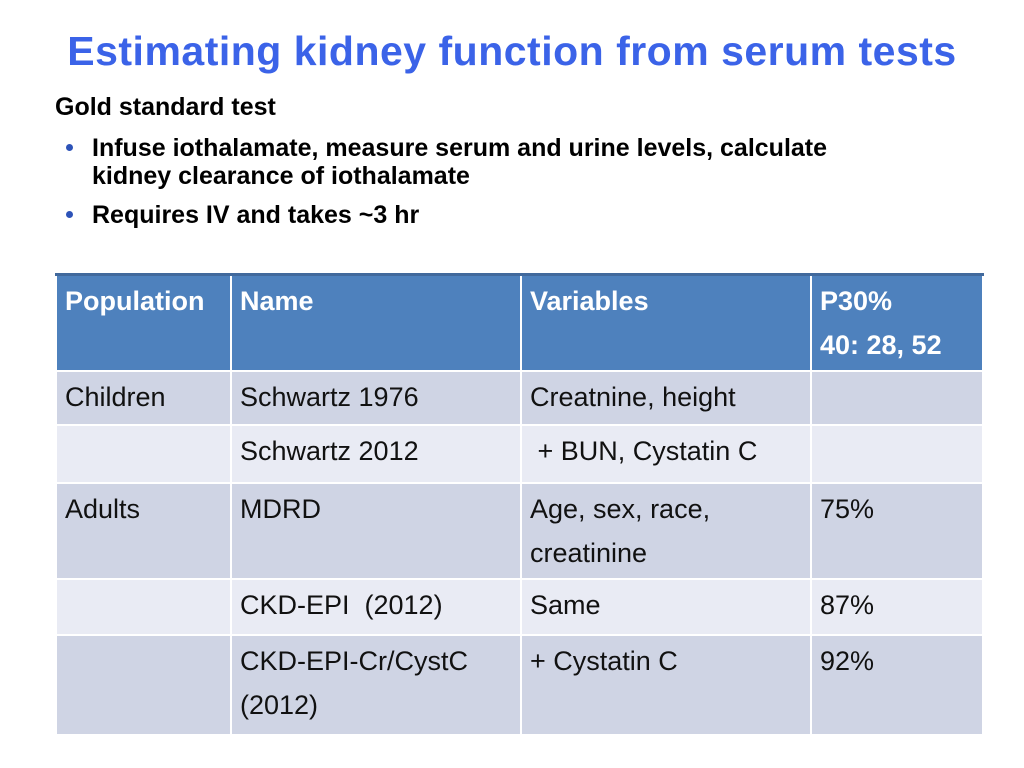  I want to click on table-cell: Schwartz 1976, so click(376, 398).